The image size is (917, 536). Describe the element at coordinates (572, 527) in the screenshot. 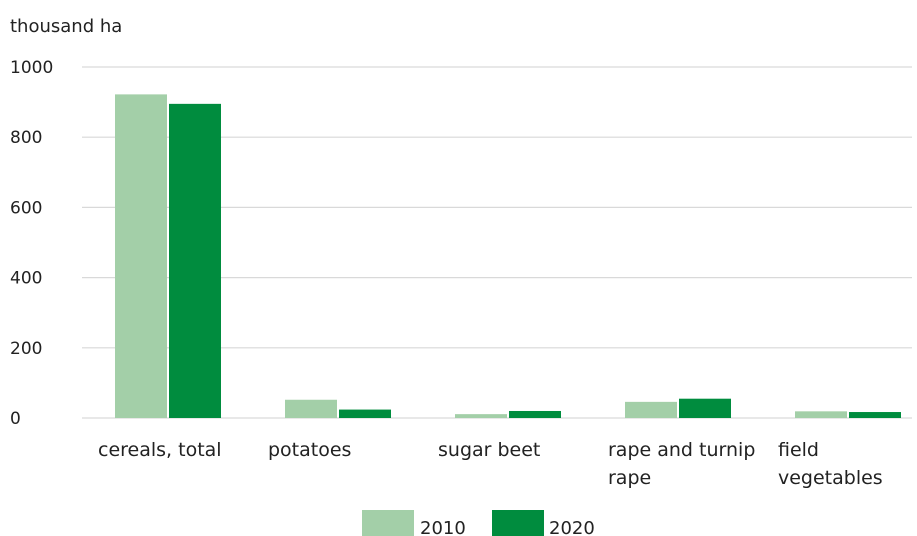

I see `legend-label: 2020` at that location.